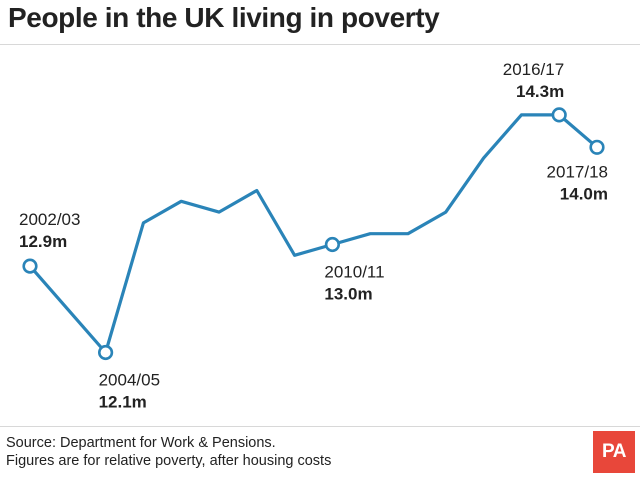 The width and height of the screenshot is (640, 478). What do you see at coordinates (540, 91) in the screenshot?
I see `annotation-value-label: 14.3m` at bounding box center [540, 91].